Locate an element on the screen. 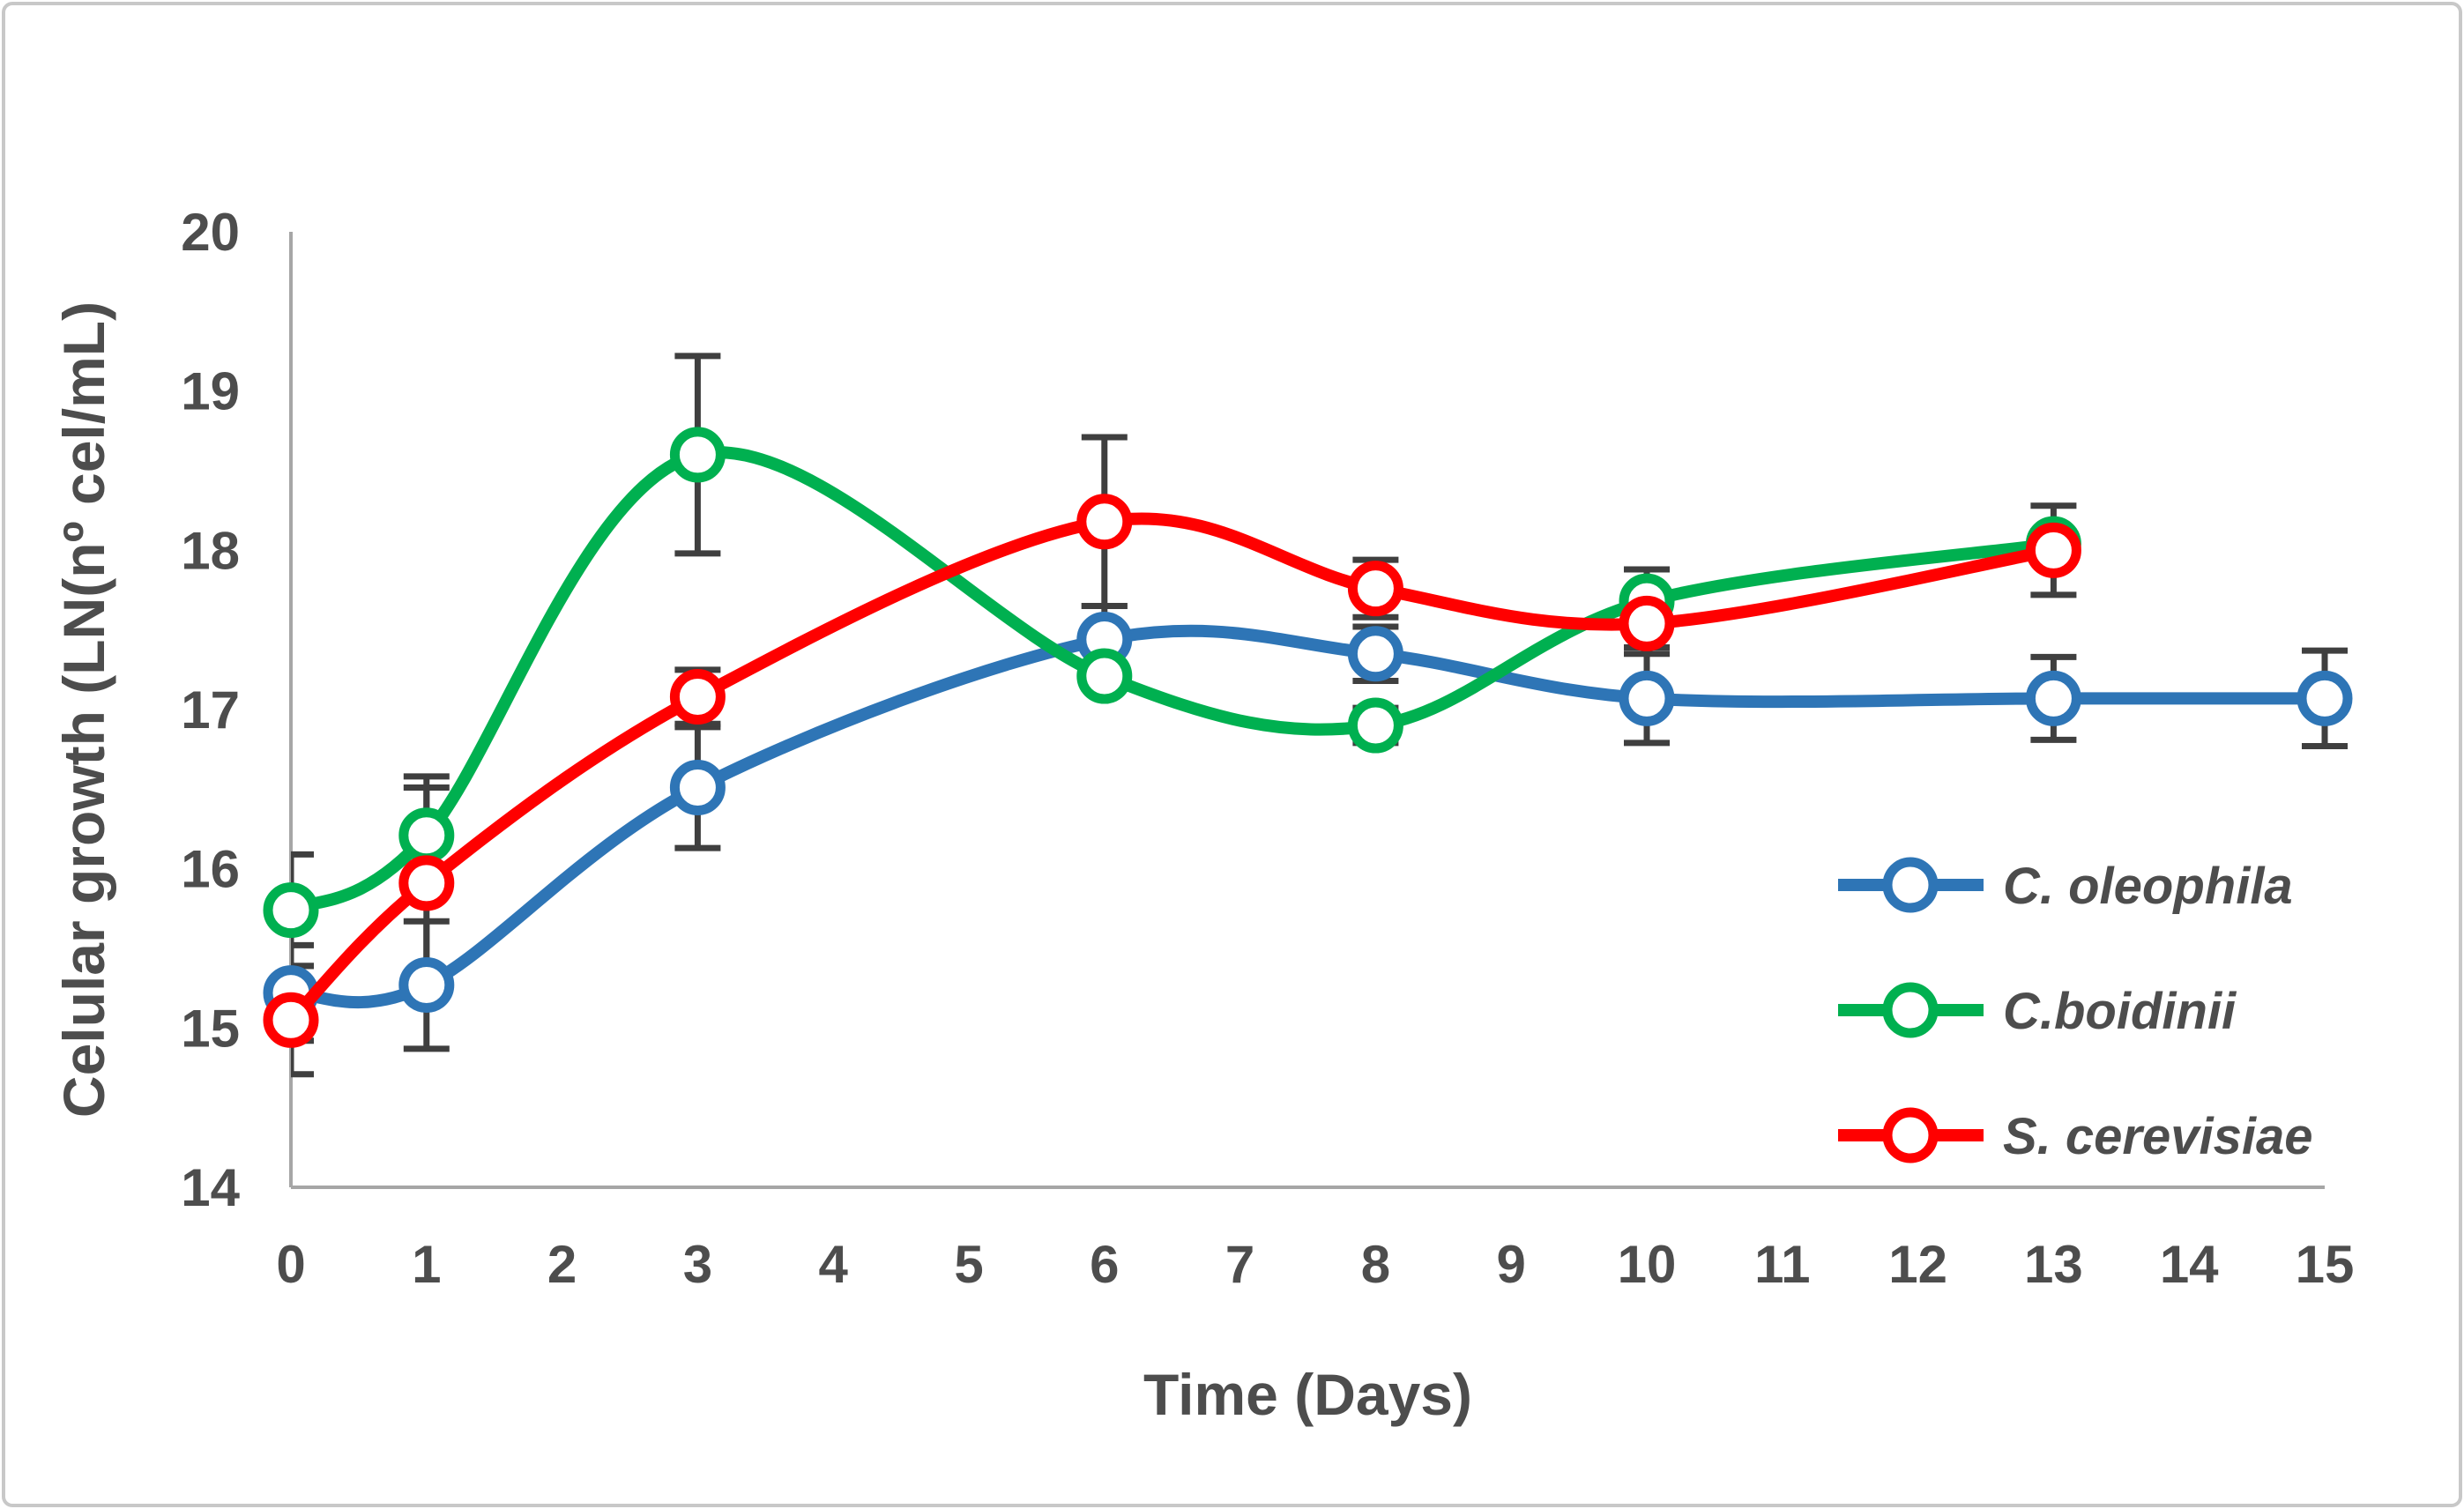  x-axis-title: Time (Days) is located at coordinates (1307, 1395).